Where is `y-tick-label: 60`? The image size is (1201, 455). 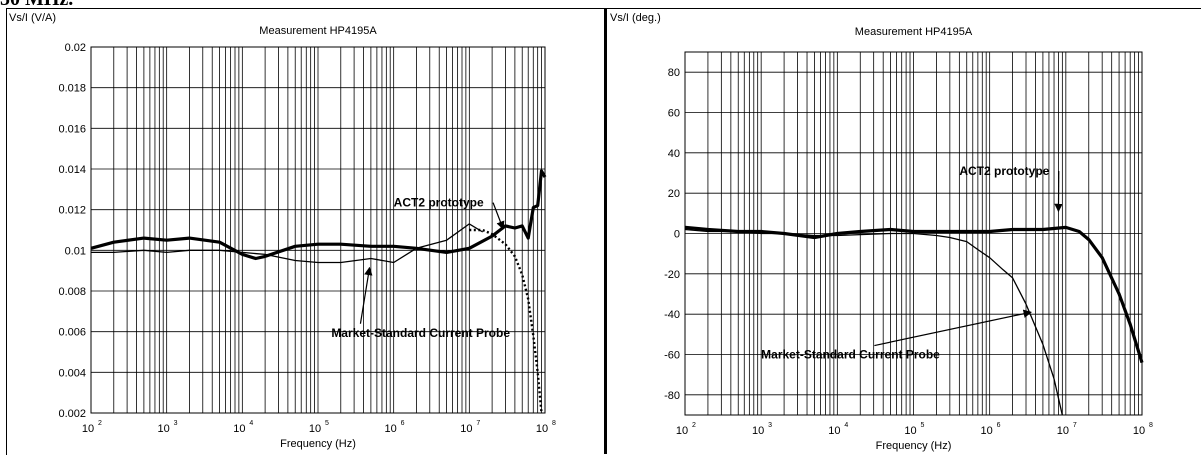 y-tick-label: 60 is located at coordinates (674, 114).